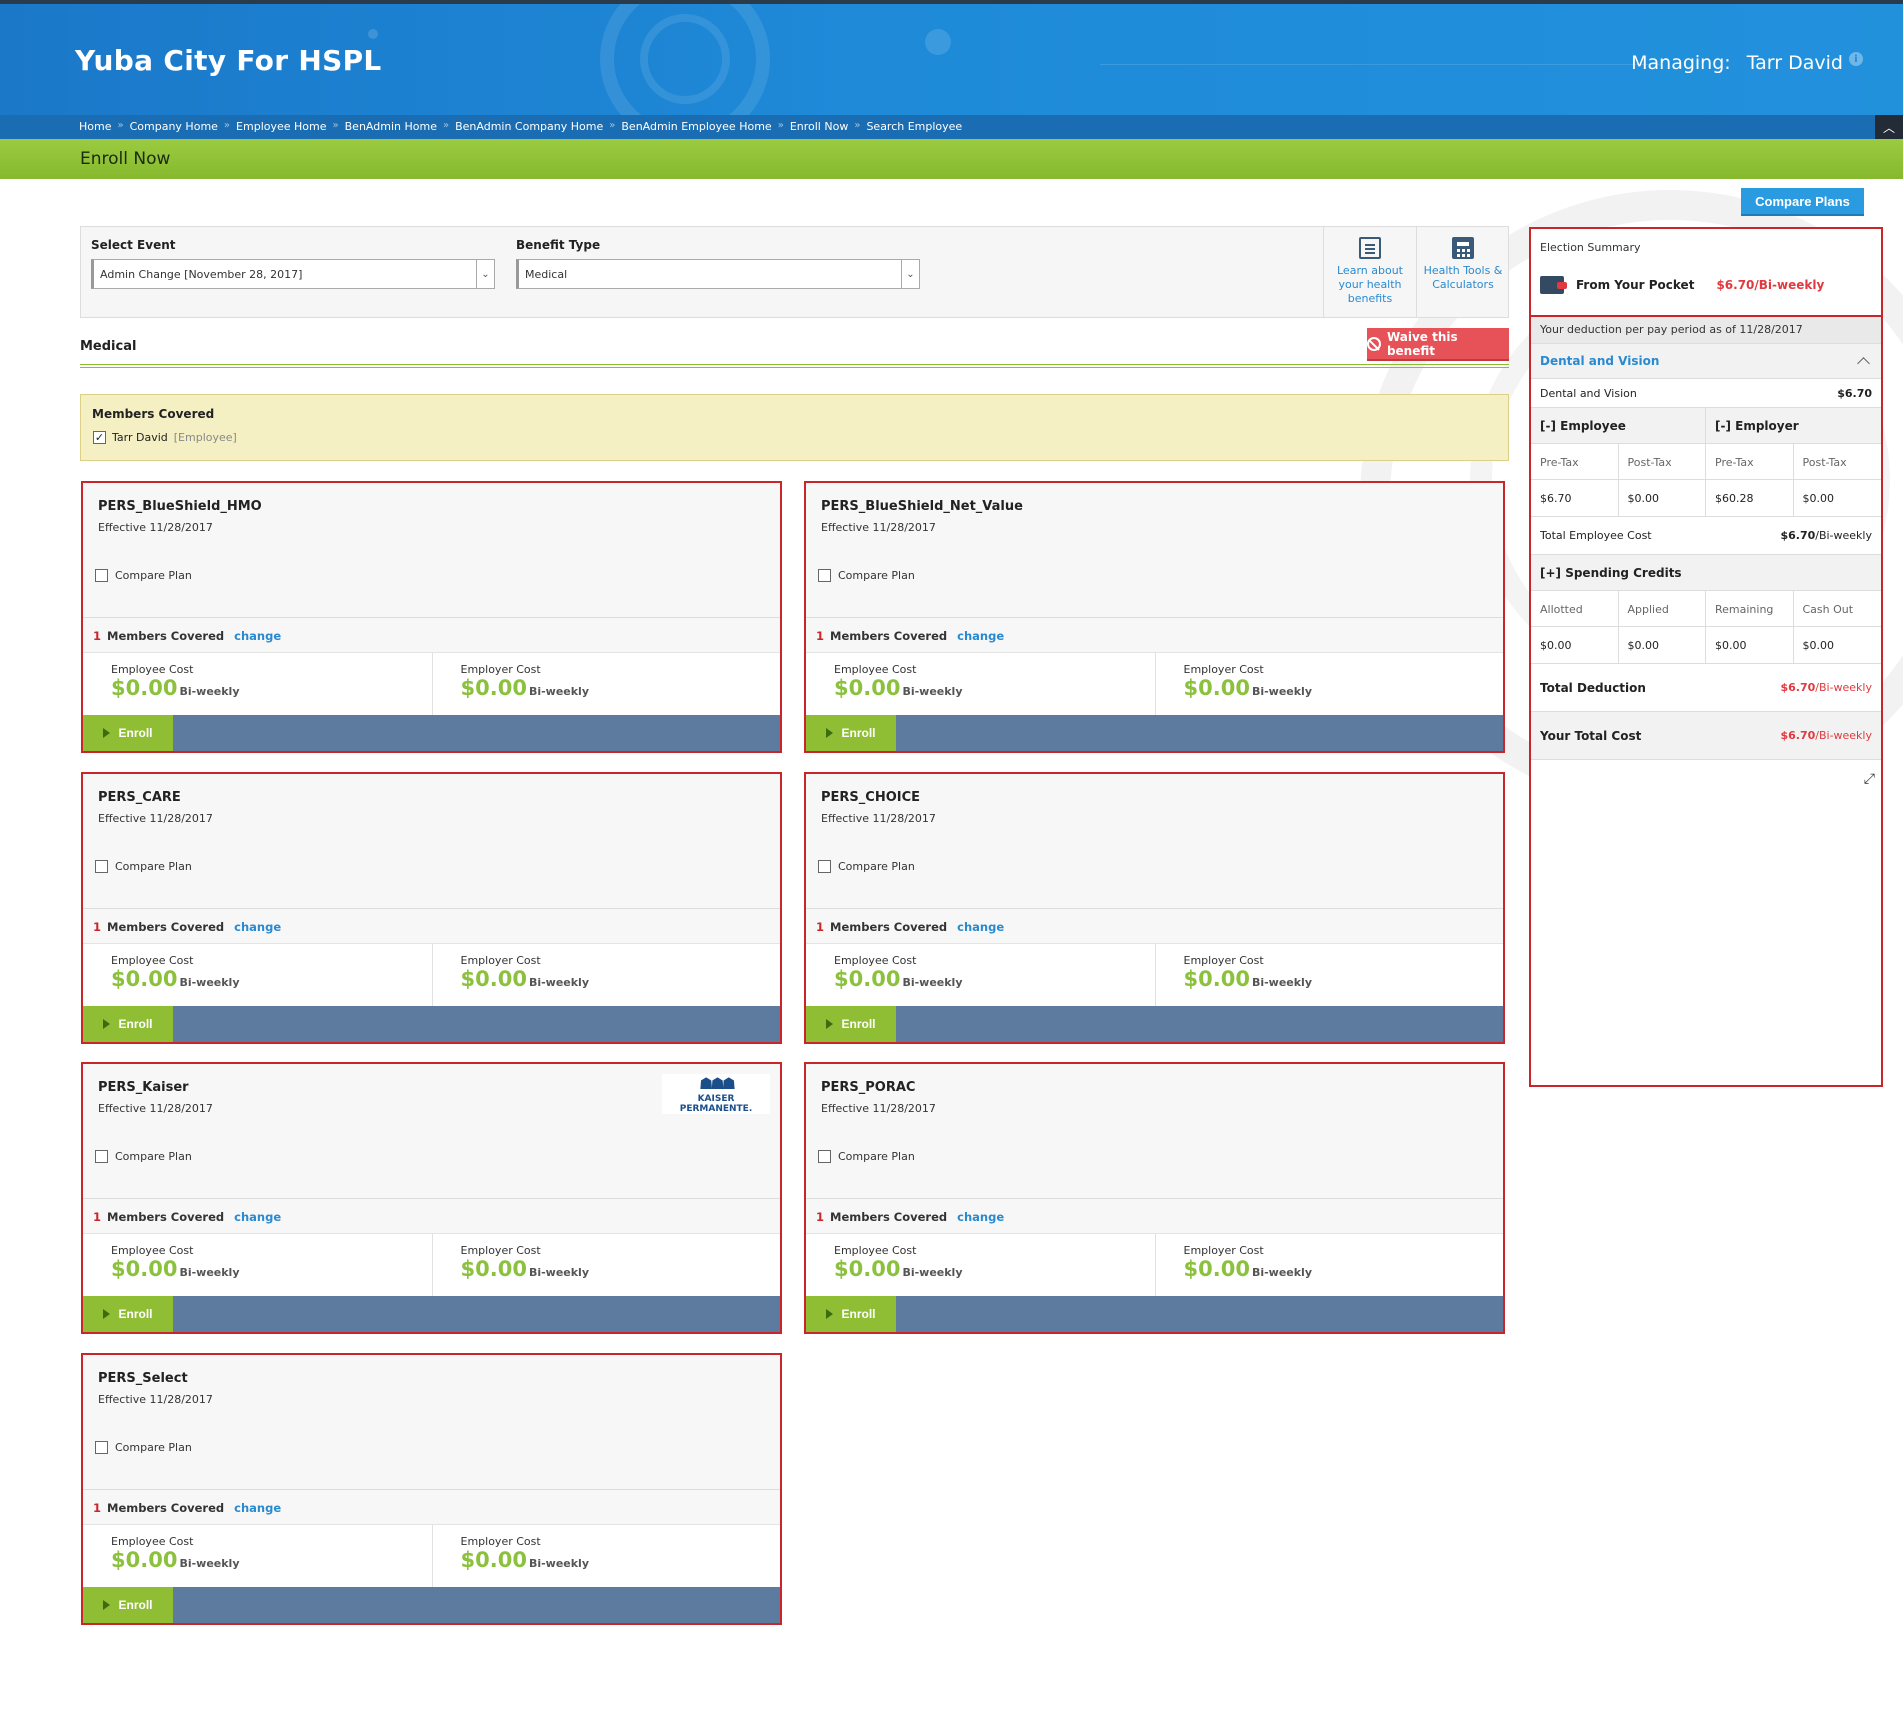  What do you see at coordinates (99, 437) in the screenshot?
I see `member-checkbox: ✓` at bounding box center [99, 437].